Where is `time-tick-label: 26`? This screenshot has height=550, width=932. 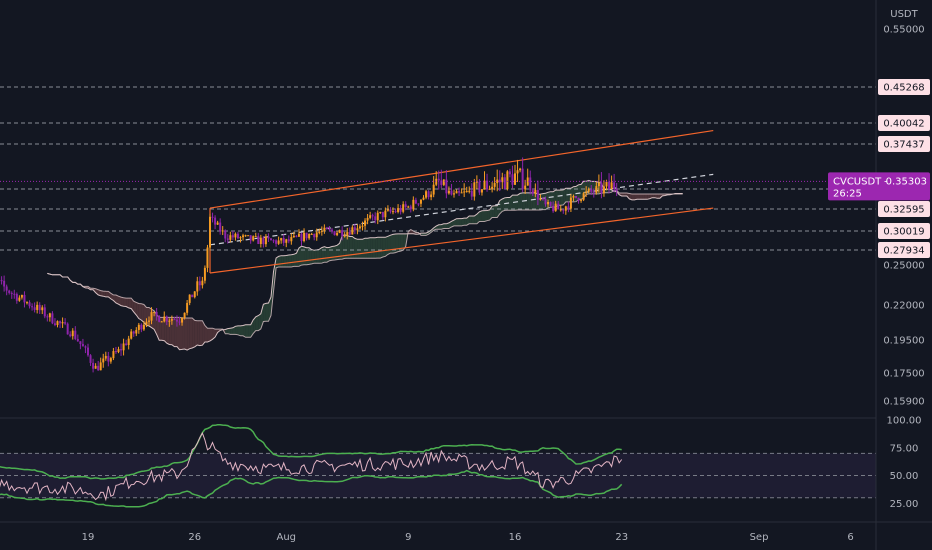 time-tick-label: 26 is located at coordinates (194, 537).